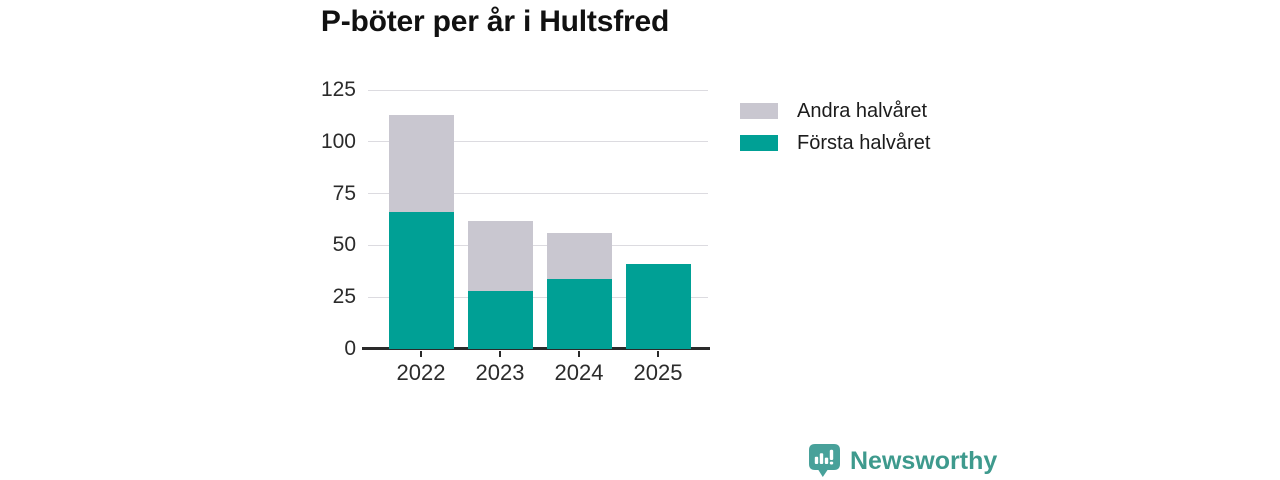  I want to click on y-axis-tick-label: 0, so click(350, 348).